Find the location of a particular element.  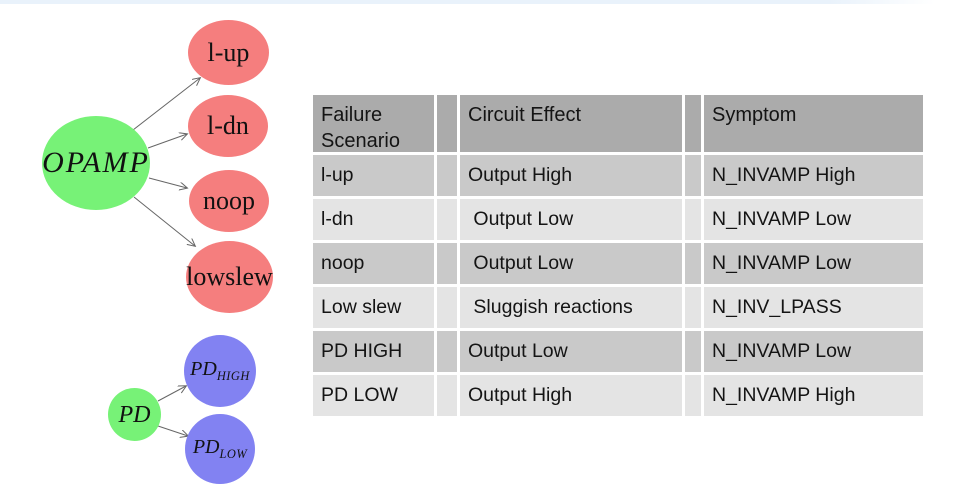

cell-effect-noop: Output Low is located at coordinates (571, 263).